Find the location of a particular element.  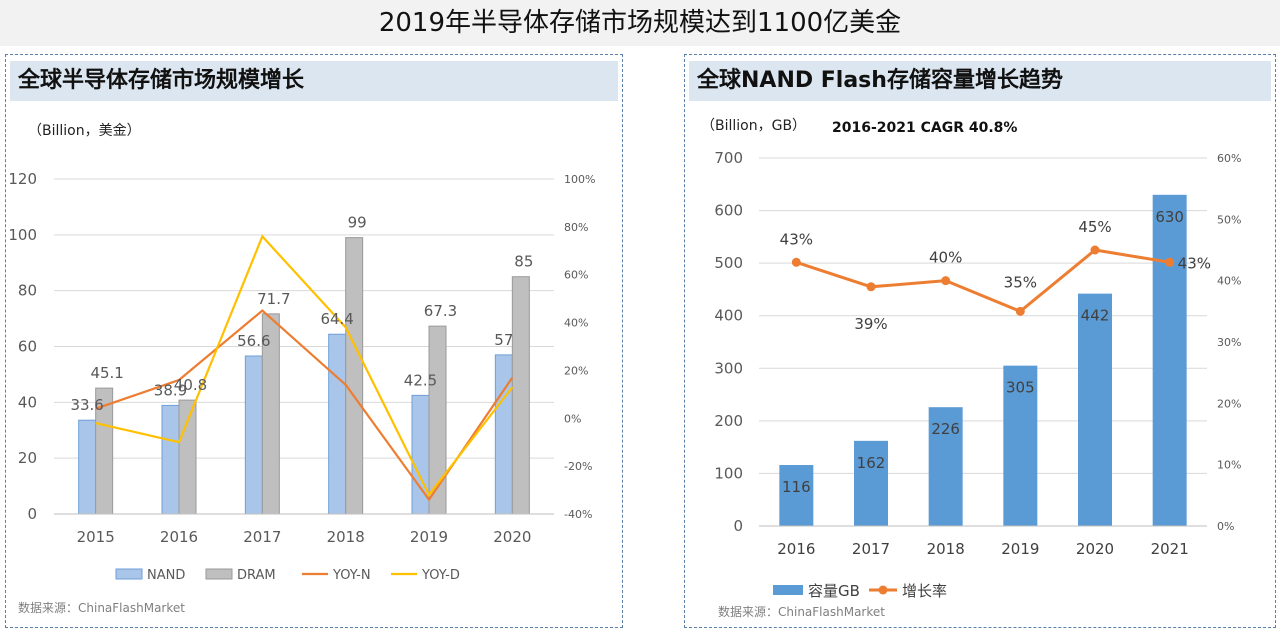

y-tick-label: 20 is located at coordinates (27, 458).